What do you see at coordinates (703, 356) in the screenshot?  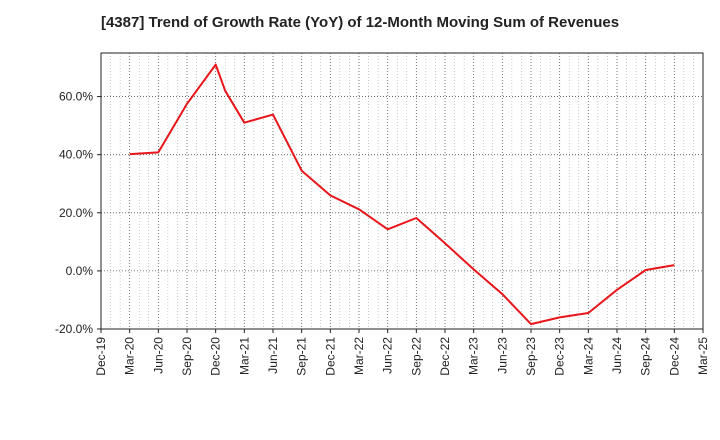 I see `x-tick-label: Mar-25` at bounding box center [703, 356].